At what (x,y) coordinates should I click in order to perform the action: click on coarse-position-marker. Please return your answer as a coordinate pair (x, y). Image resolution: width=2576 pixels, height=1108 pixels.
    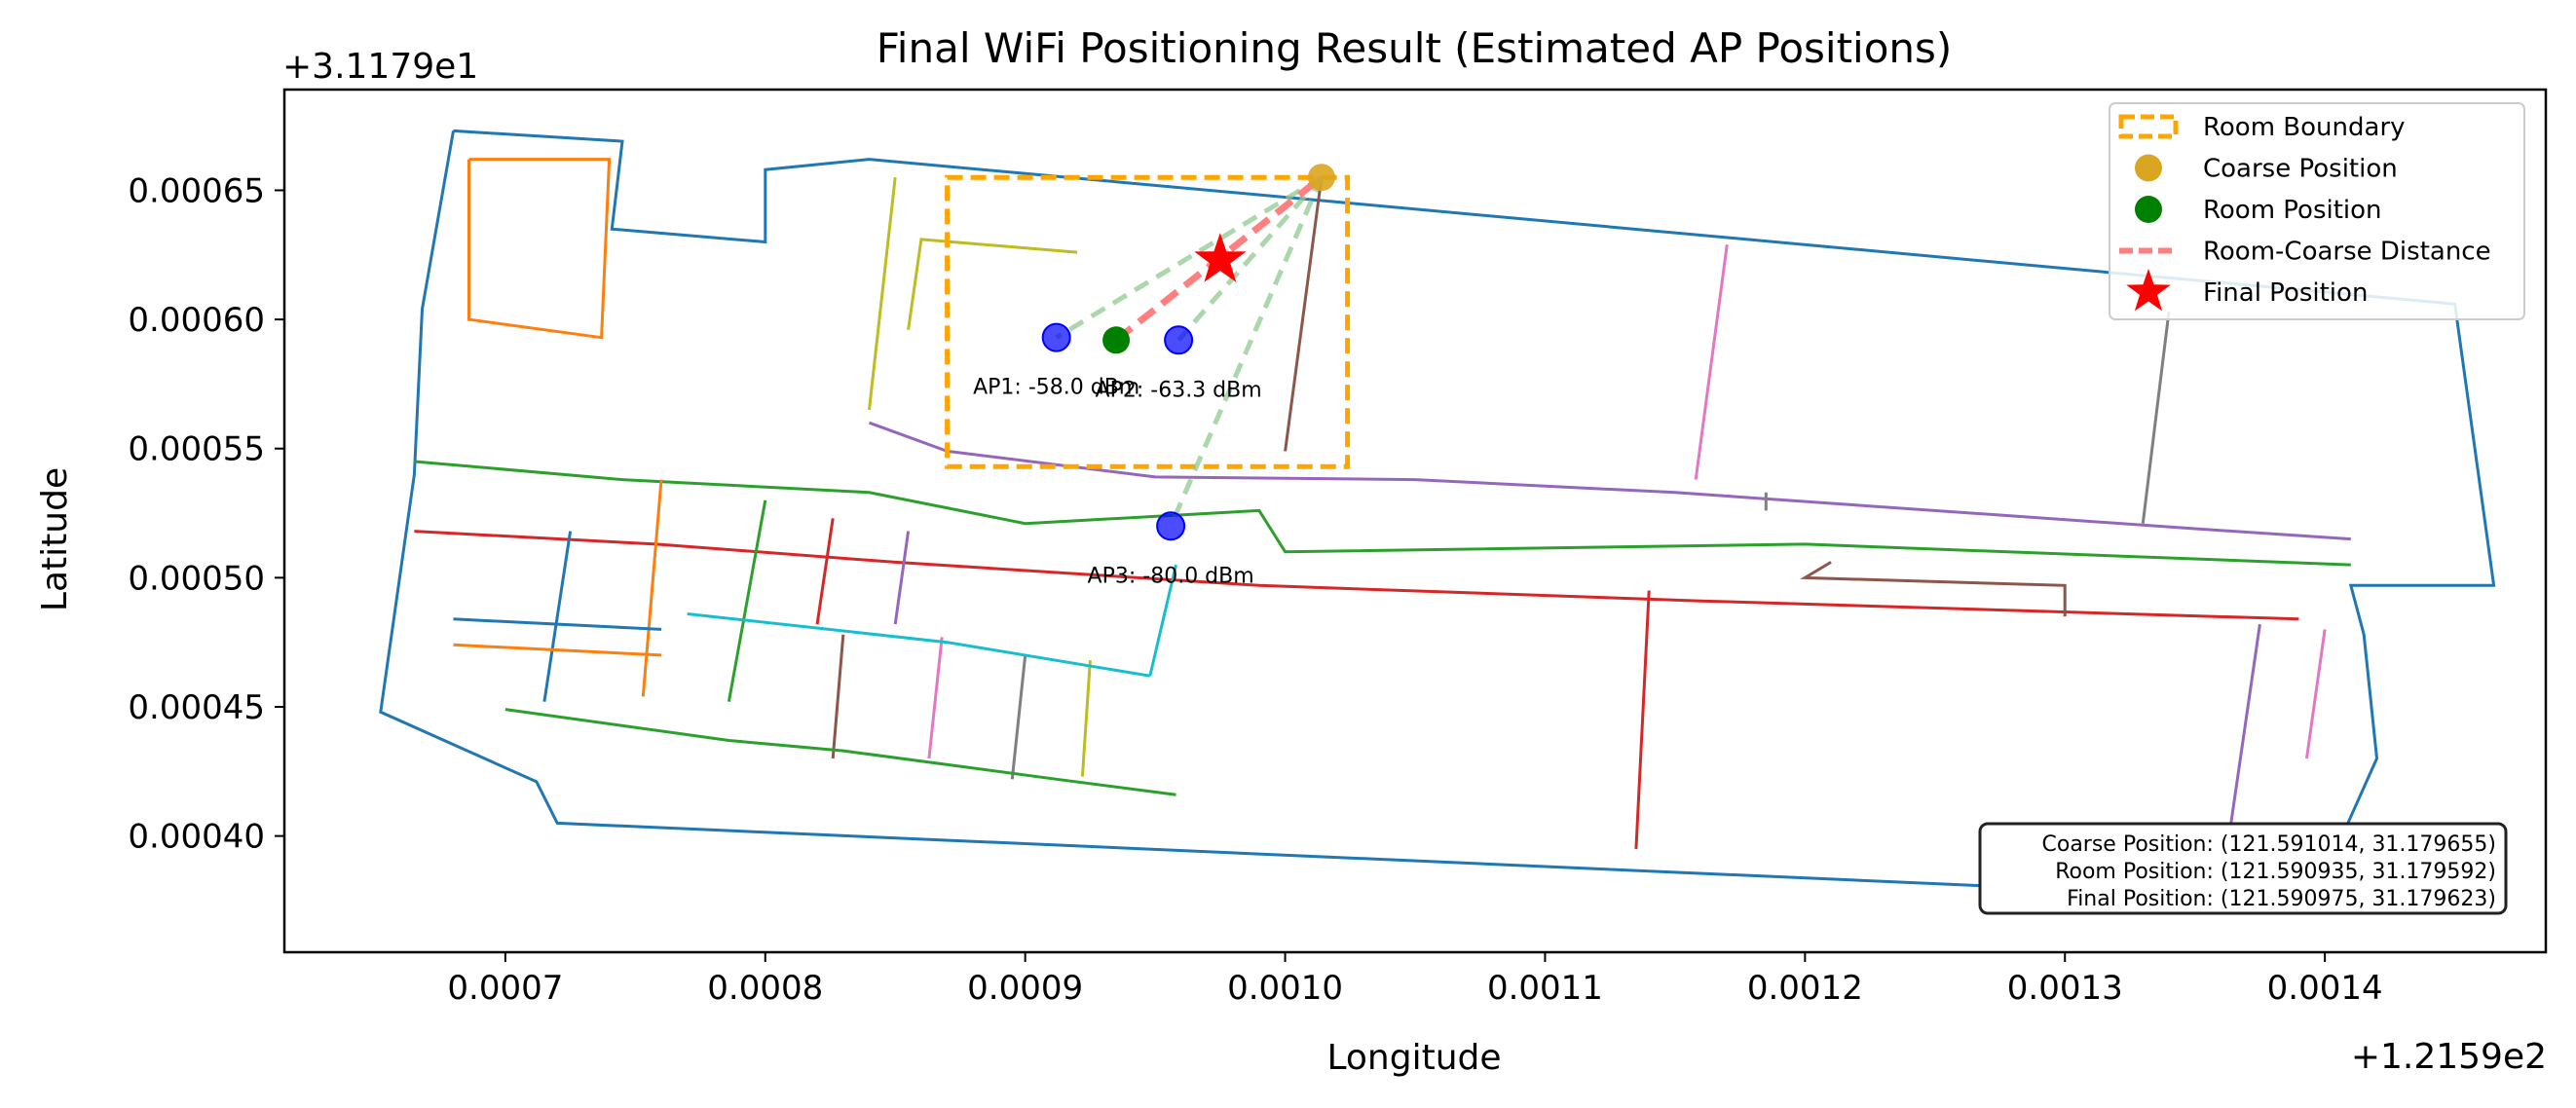
    Looking at the image, I should click on (1321, 178).